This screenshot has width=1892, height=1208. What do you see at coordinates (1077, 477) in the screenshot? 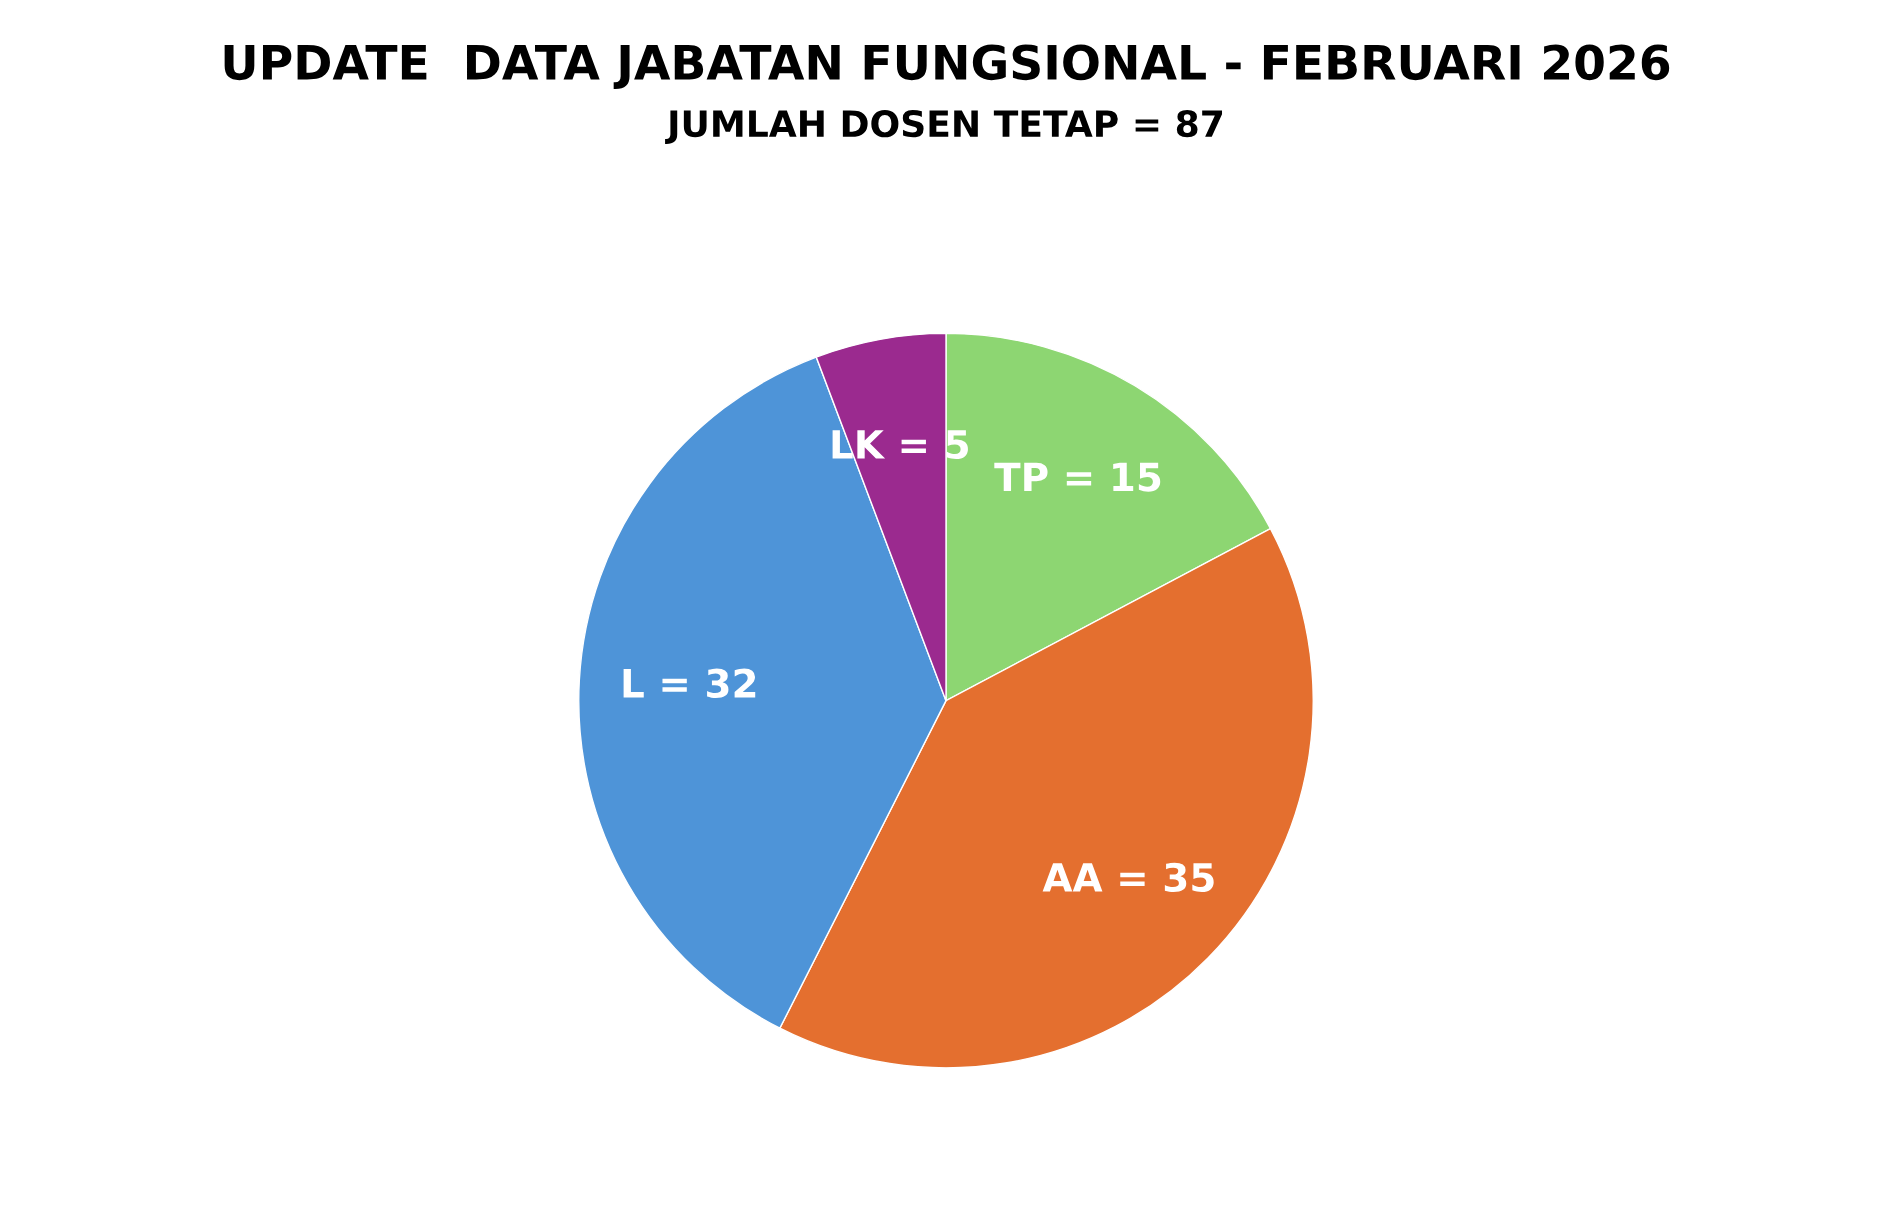
I see `slice-label: TP = 15` at bounding box center [1077, 477].